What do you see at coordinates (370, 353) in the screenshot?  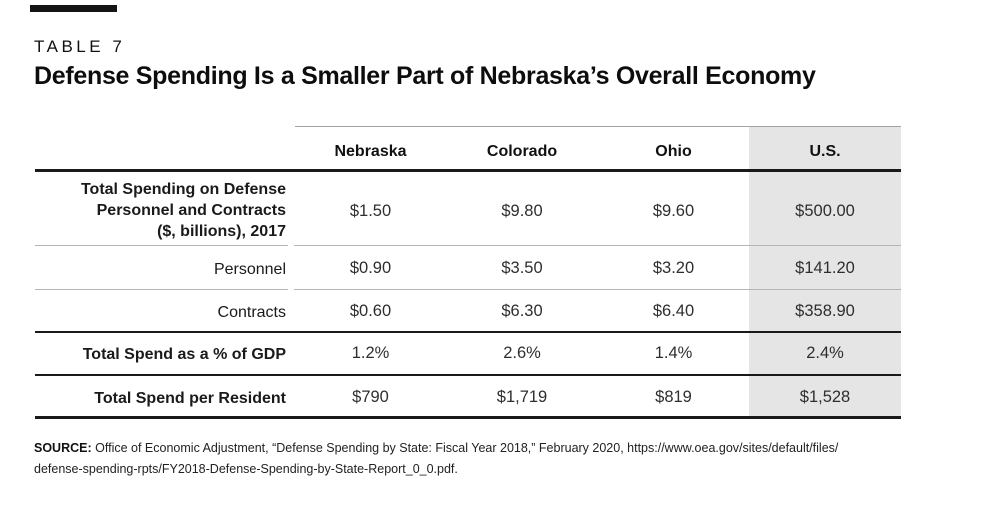 I see `table-cell: 1.2%` at bounding box center [370, 353].